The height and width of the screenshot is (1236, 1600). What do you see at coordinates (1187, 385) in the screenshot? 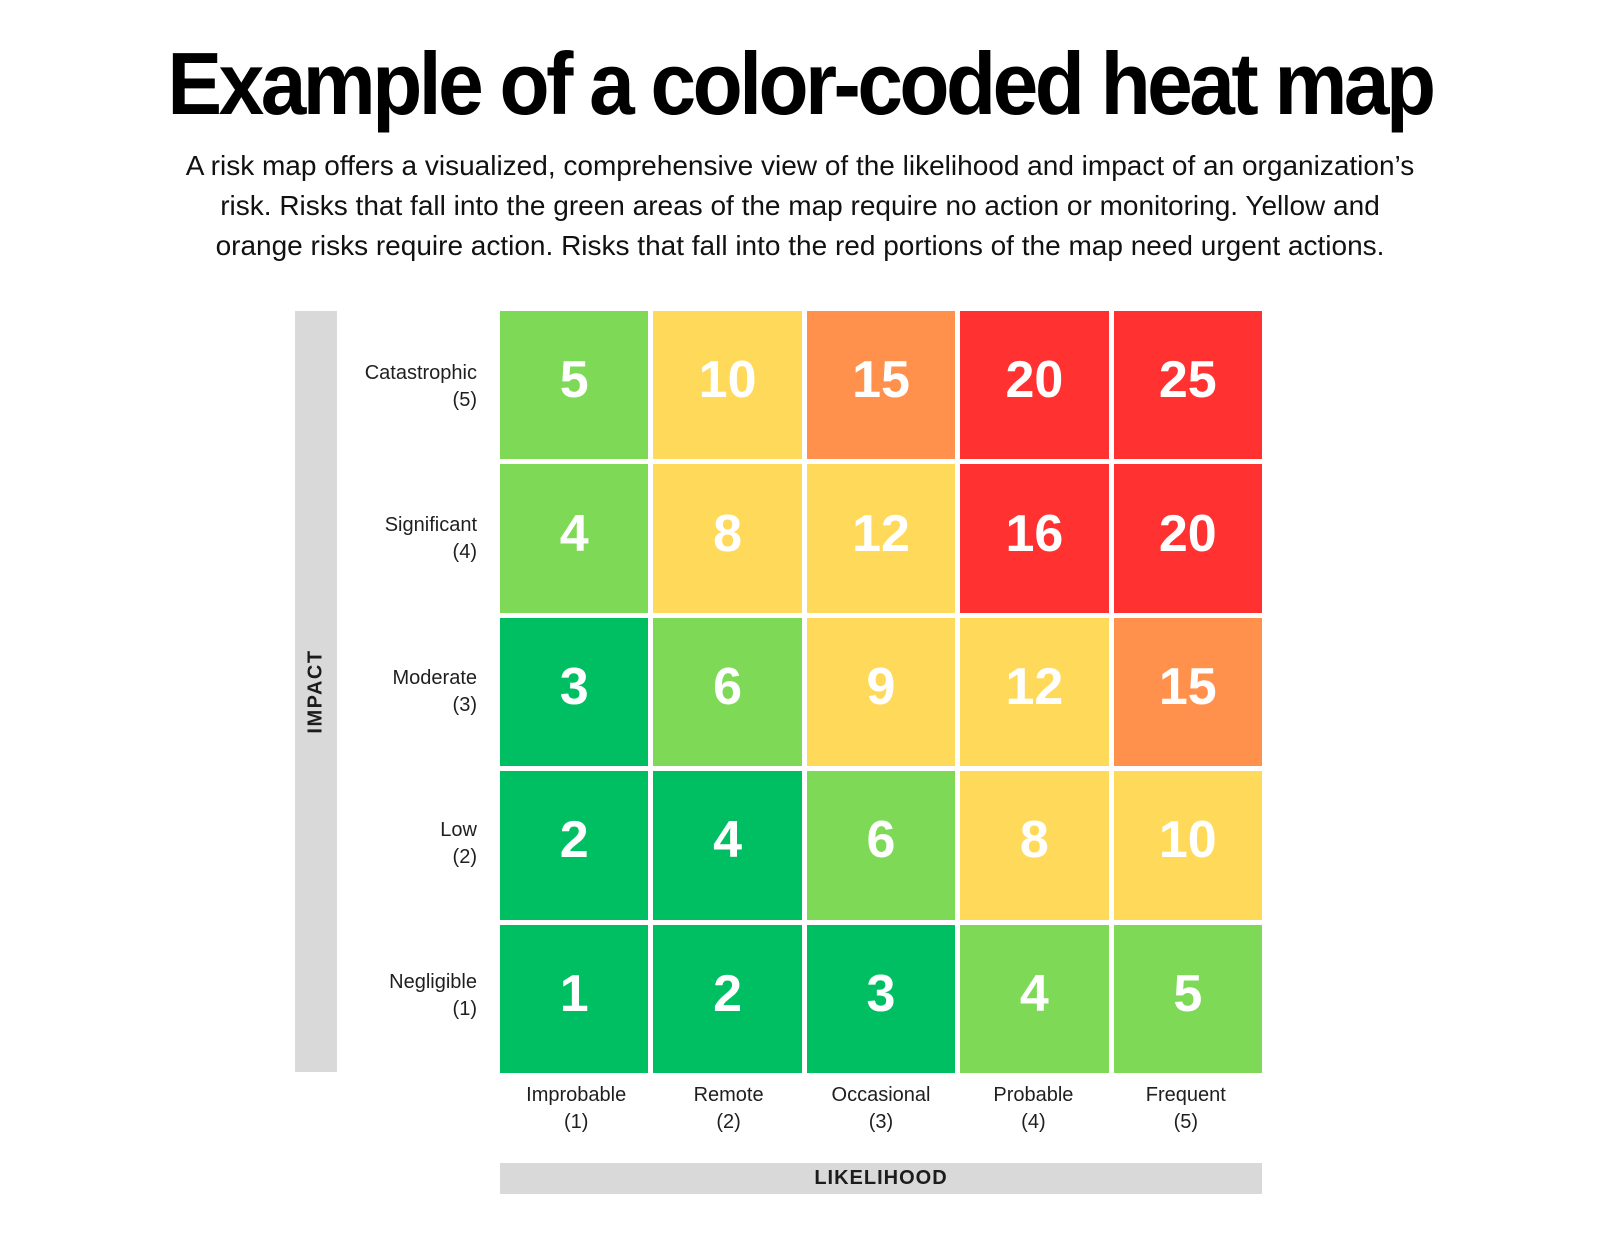
I see `heatmap-cell: 25` at bounding box center [1187, 385].